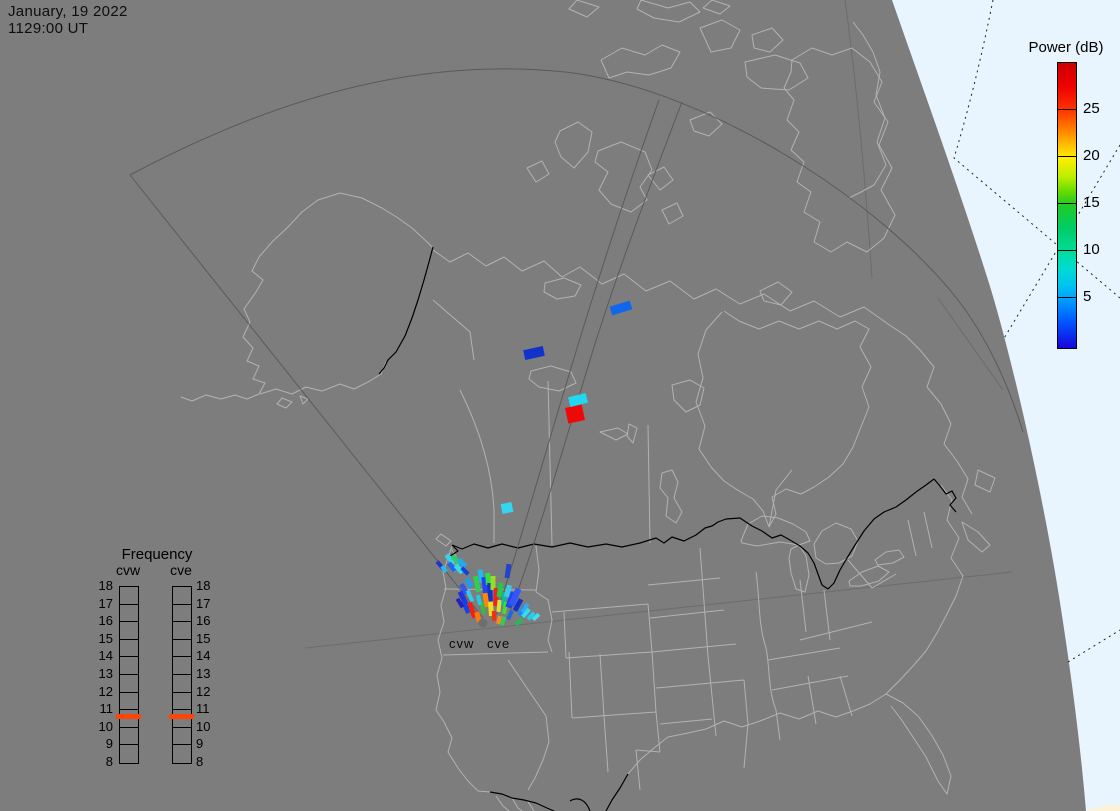 The width and height of the screenshot is (1120, 811). What do you see at coordinates (182, 675) in the screenshot?
I see `frequency-bar-cve` at bounding box center [182, 675].